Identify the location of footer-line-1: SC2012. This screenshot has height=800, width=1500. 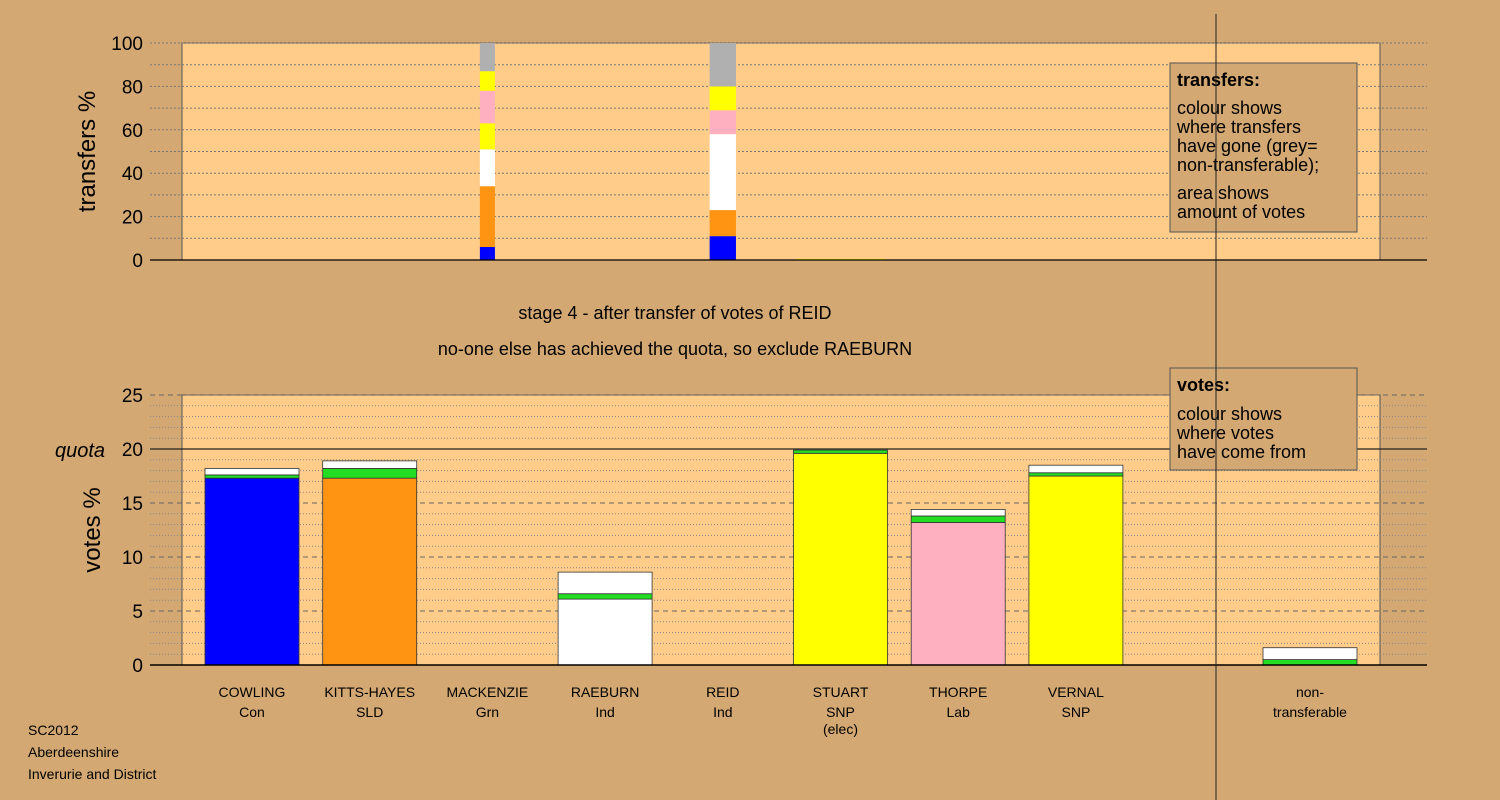
(53, 730).